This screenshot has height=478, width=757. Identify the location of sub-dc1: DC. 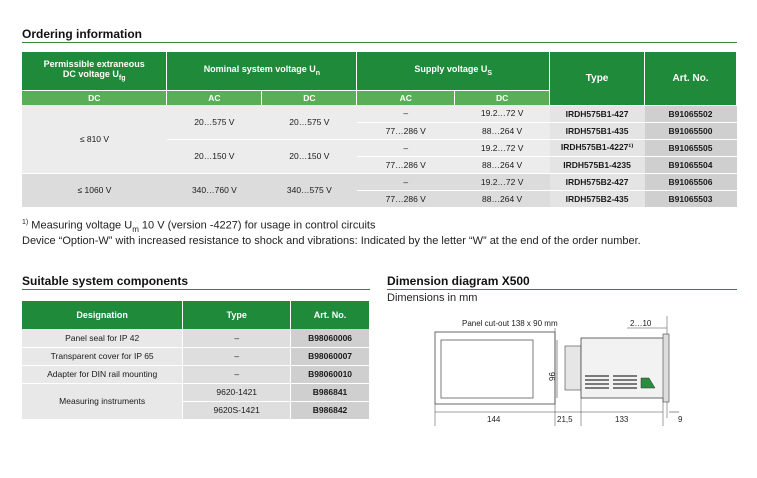
(95, 97).